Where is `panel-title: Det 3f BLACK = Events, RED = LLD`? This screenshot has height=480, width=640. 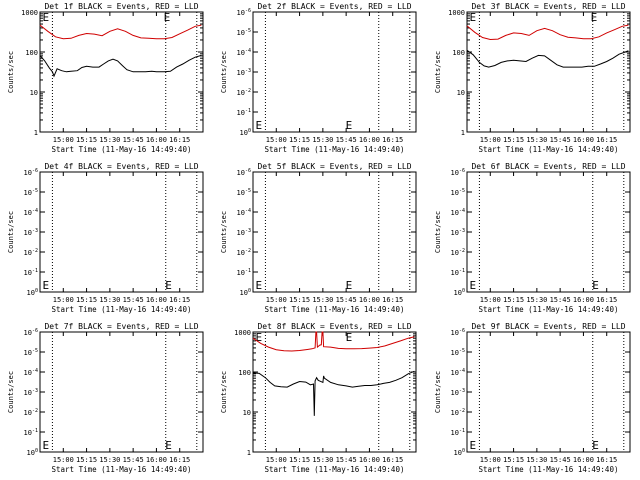
panel-title: Det 3f BLACK = Events, RED = LLD is located at coordinates (548, 6).